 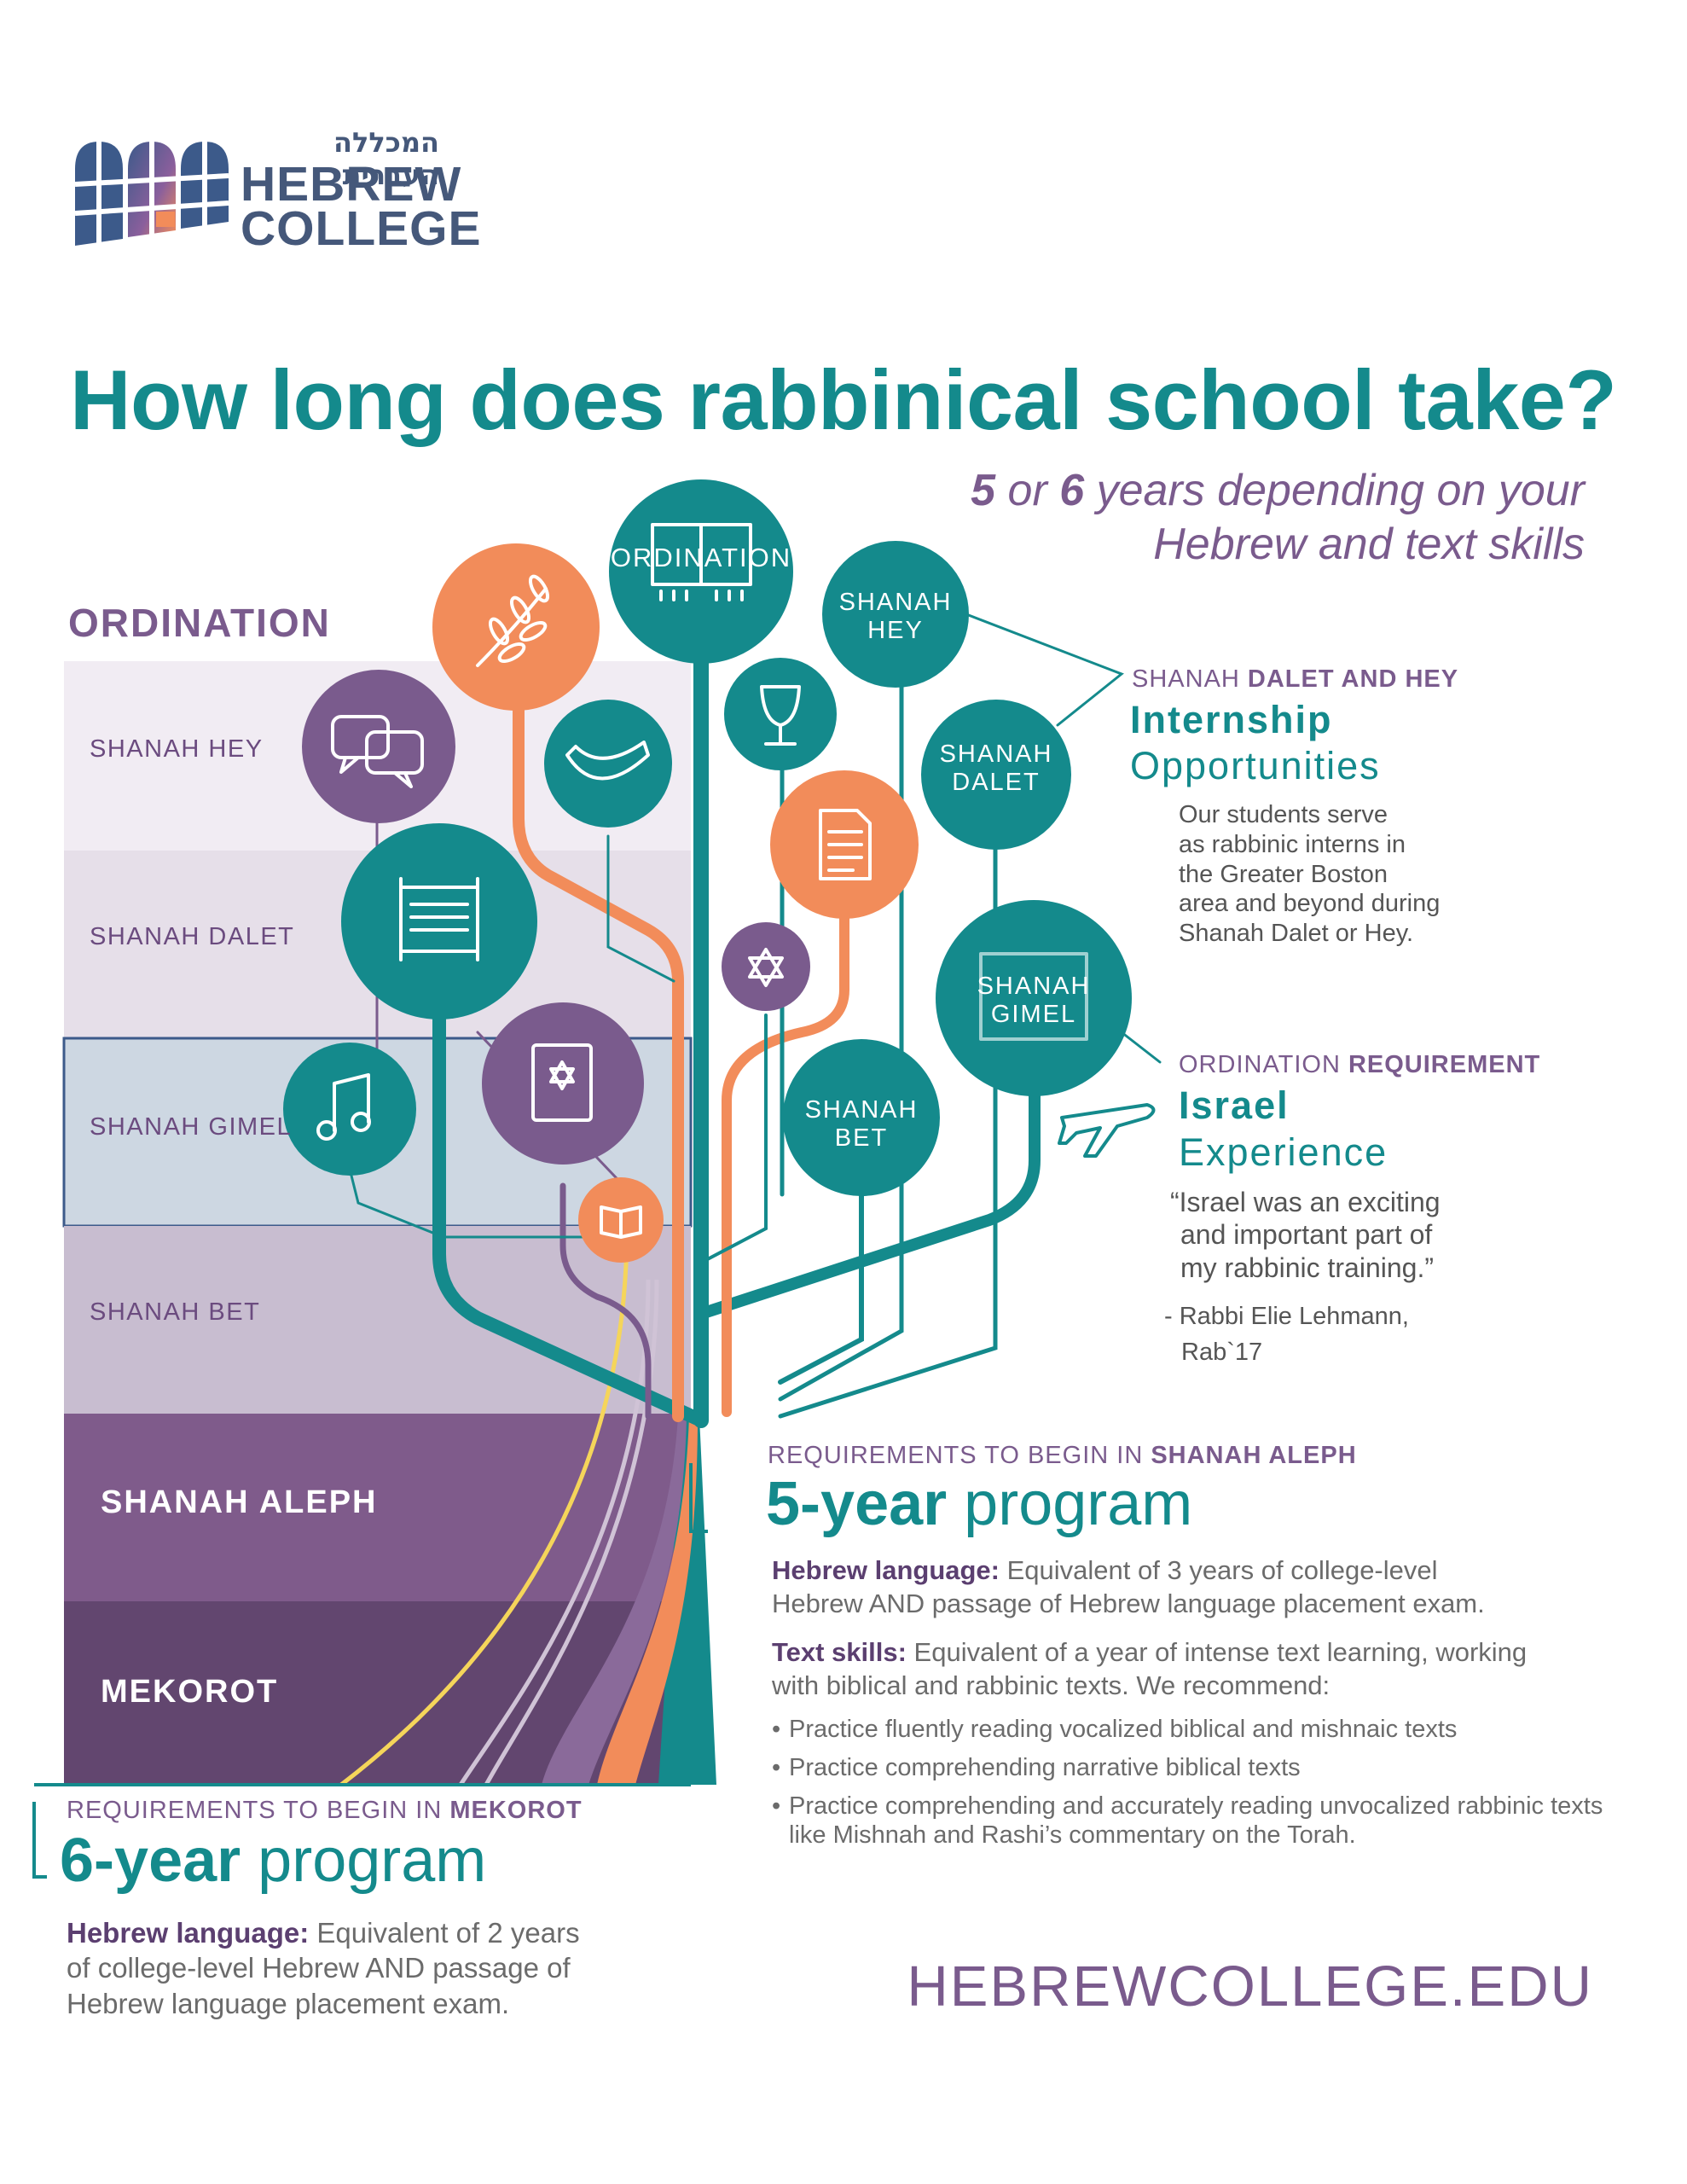 I want to click on five-year-eyebrow-pre: REQUIREMENTS TO BEGIN IN, so click(x=959, y=1456).